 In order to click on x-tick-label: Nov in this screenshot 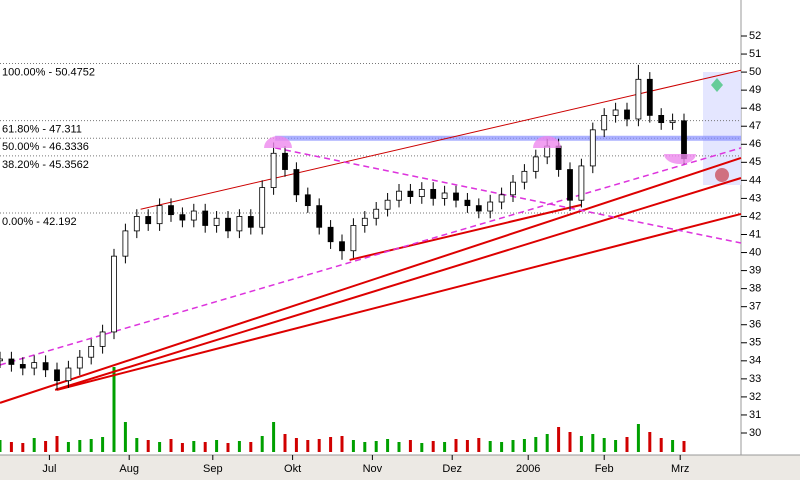, I will do `click(373, 469)`.